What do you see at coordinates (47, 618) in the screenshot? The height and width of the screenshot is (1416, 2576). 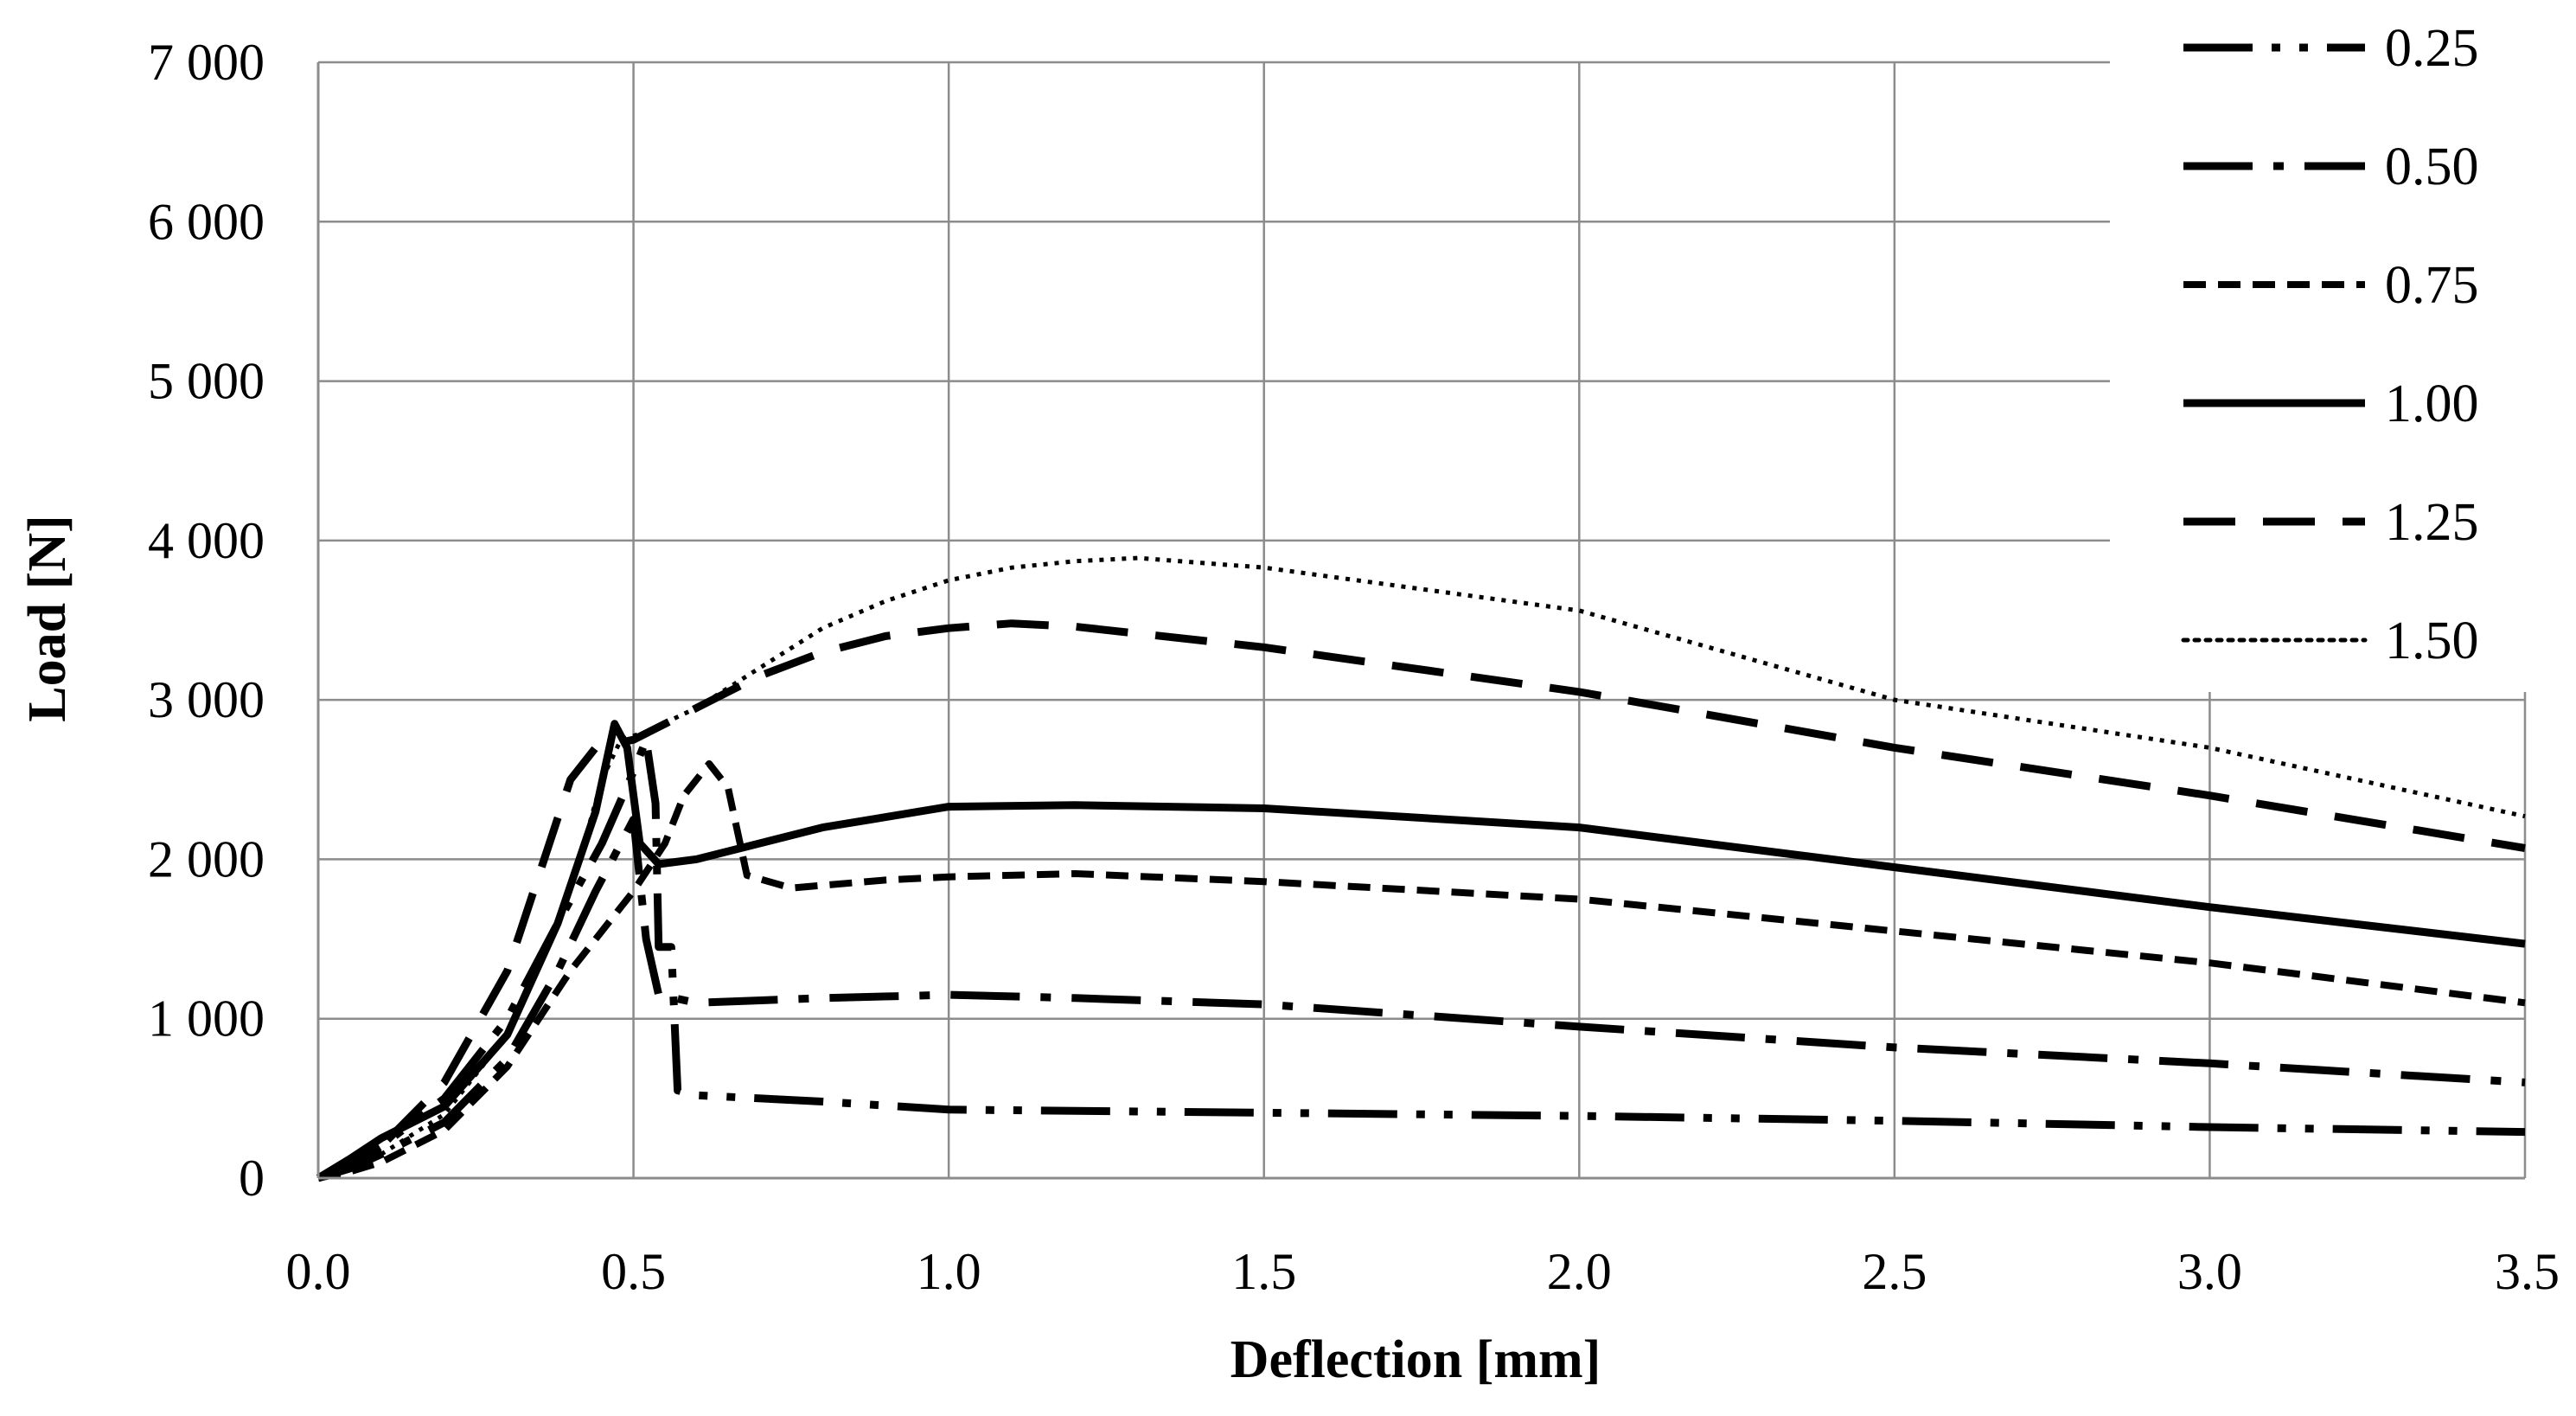 I see `y-axis-title: Load [N]` at bounding box center [47, 618].